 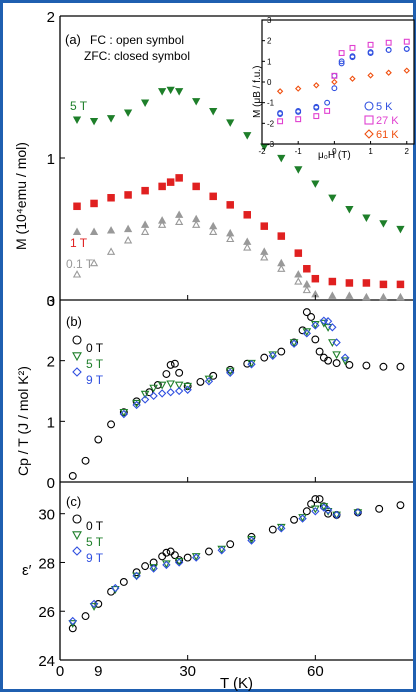 I want to click on x-tick-label: 60, so click(x=315, y=671).